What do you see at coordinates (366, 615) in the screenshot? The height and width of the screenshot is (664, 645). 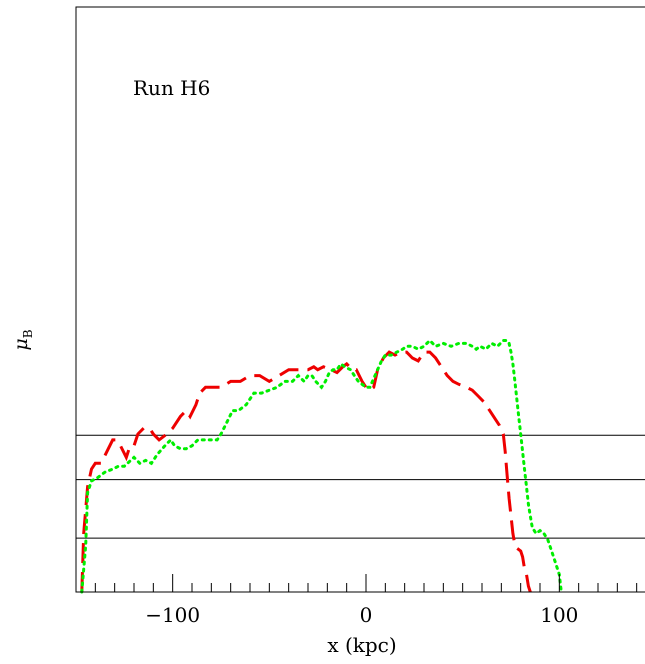 I see `x-tick-label: 0` at bounding box center [366, 615].